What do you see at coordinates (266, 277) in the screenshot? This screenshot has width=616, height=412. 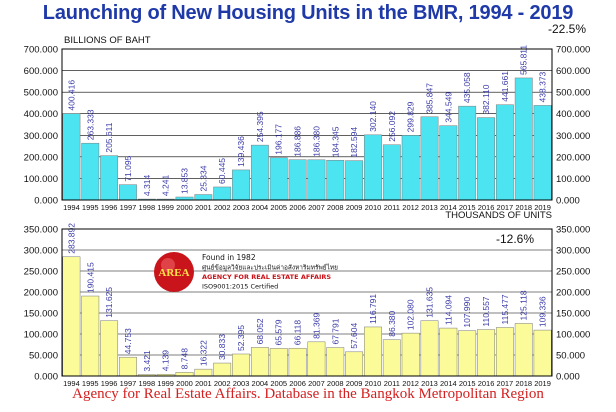 I see `area-logo-line: AGENCY FOR REAL ESTATE AFFAIRS` at bounding box center [266, 277].